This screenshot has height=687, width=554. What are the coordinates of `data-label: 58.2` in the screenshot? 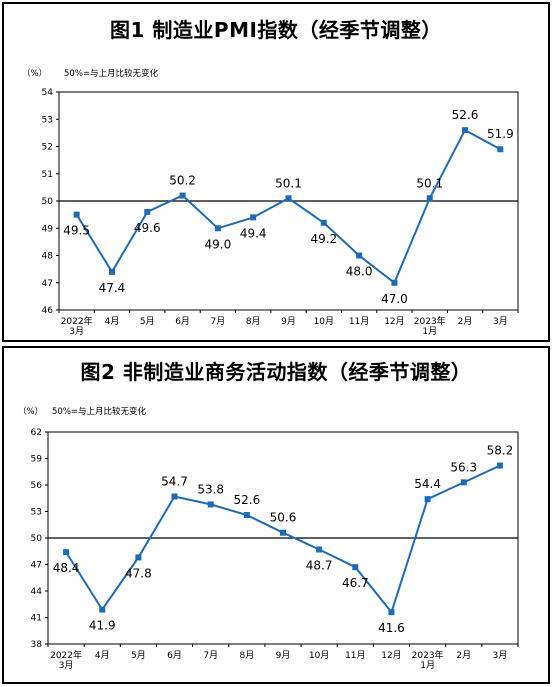 It's located at (500, 451).